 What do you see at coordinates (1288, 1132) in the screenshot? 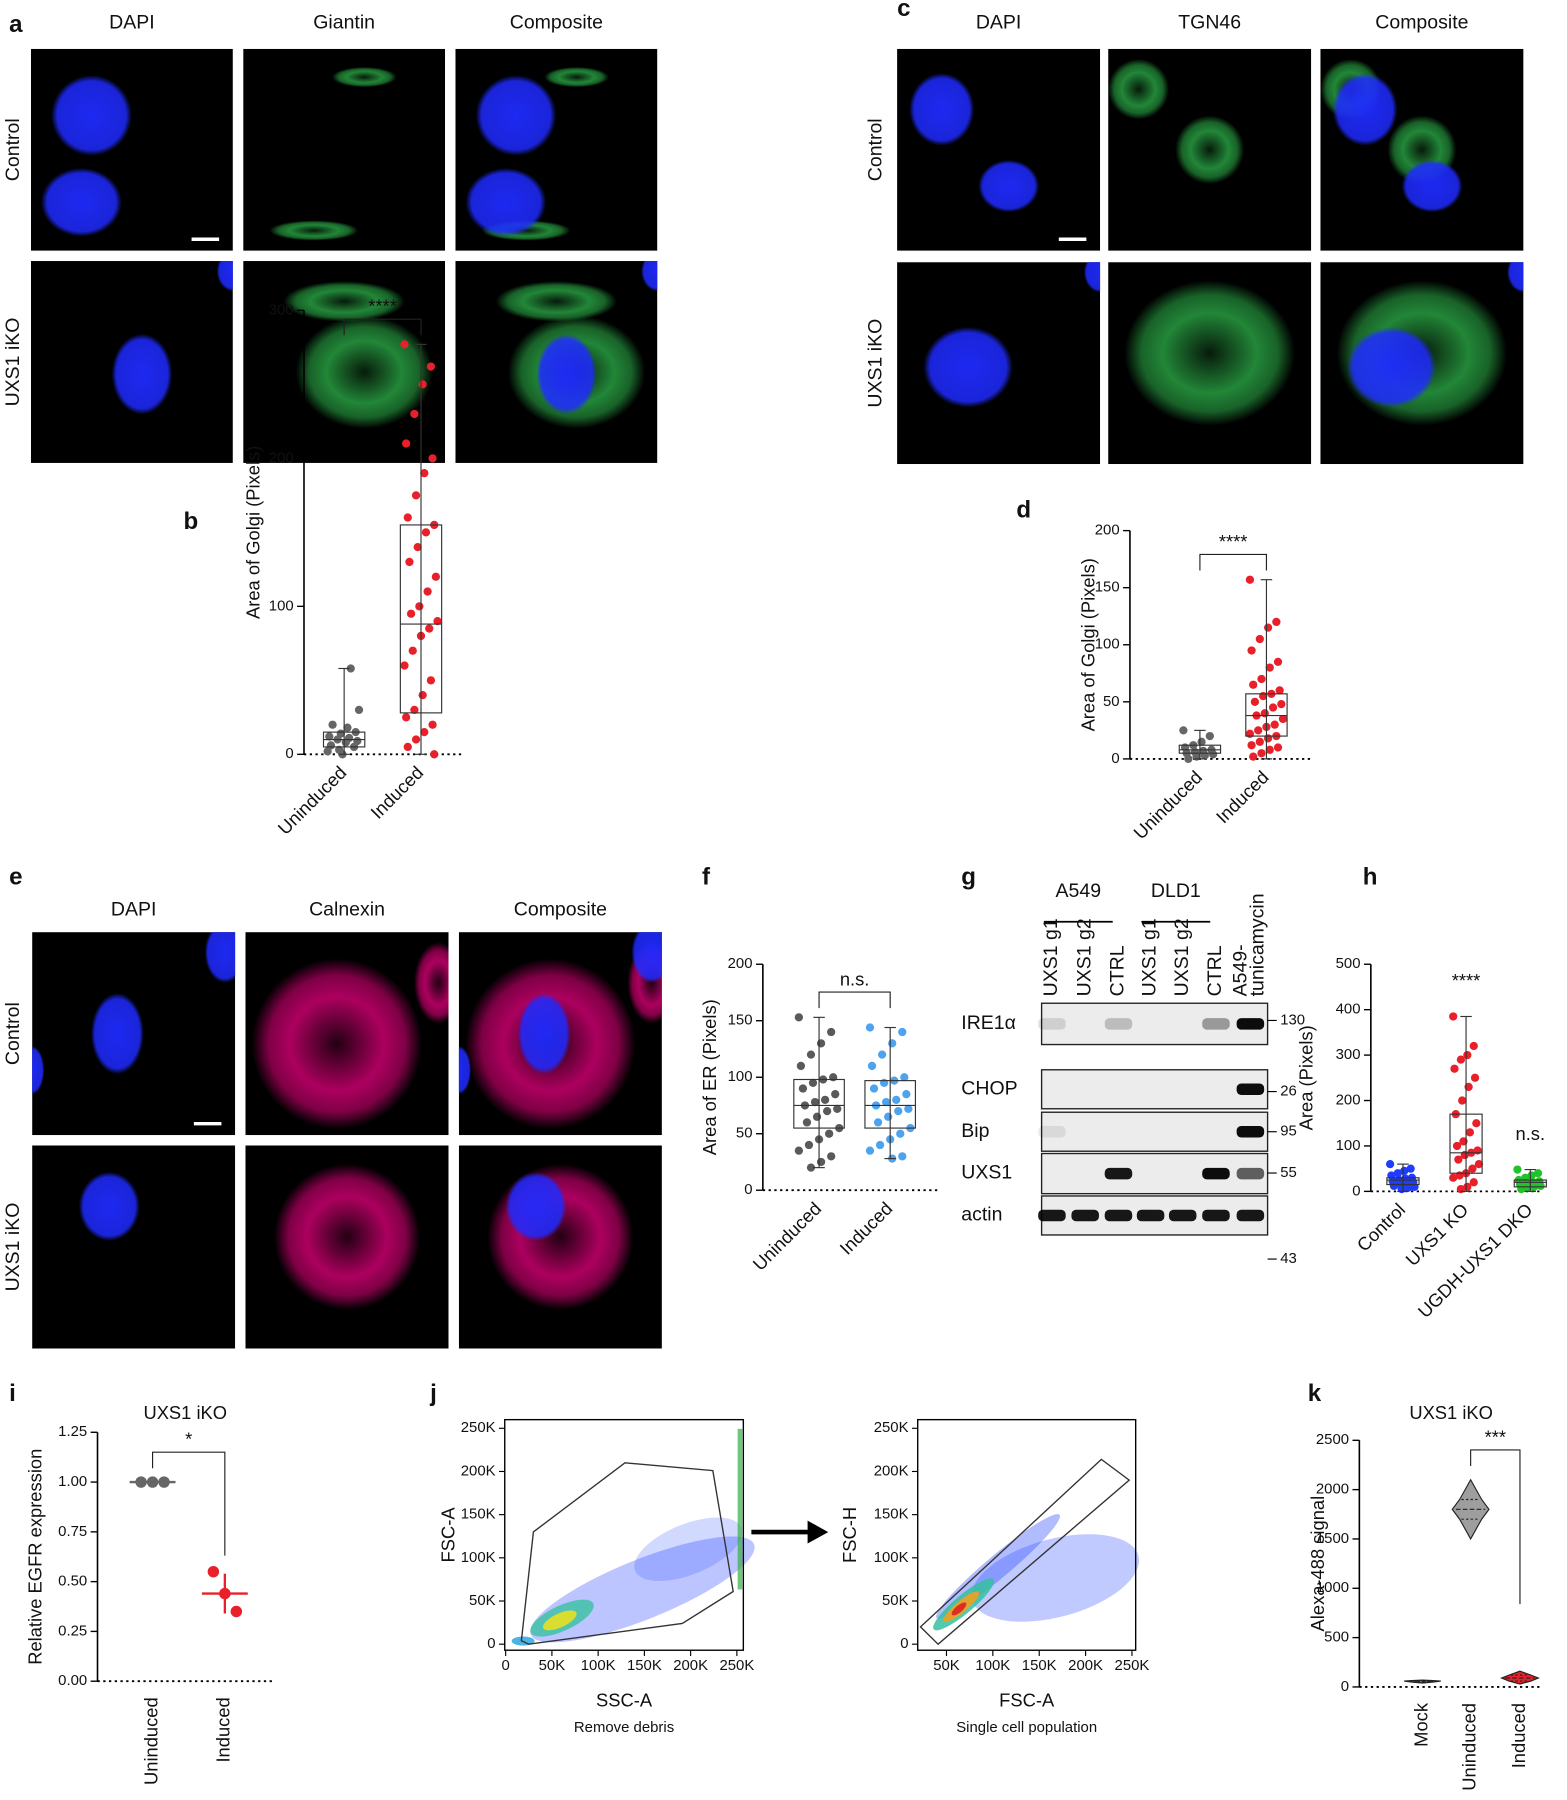
I see `size-marker: 95` at bounding box center [1288, 1132].